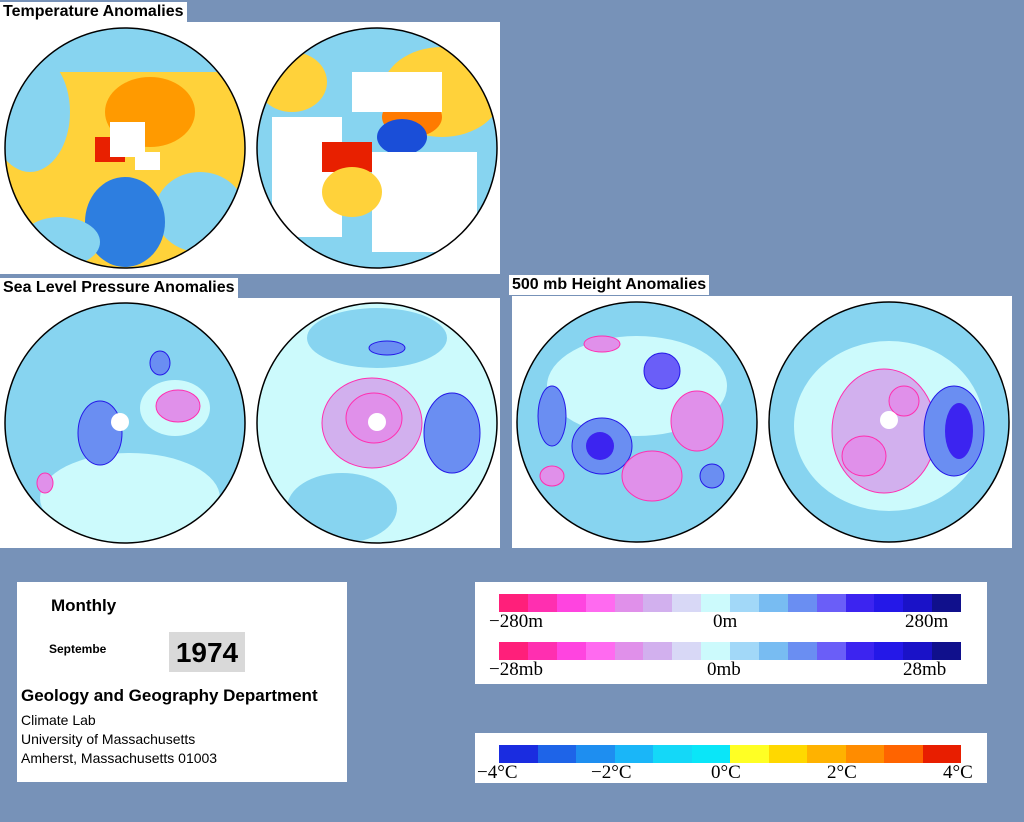  I want to click on department-label: Geology and Geography Department, so click(169, 695).